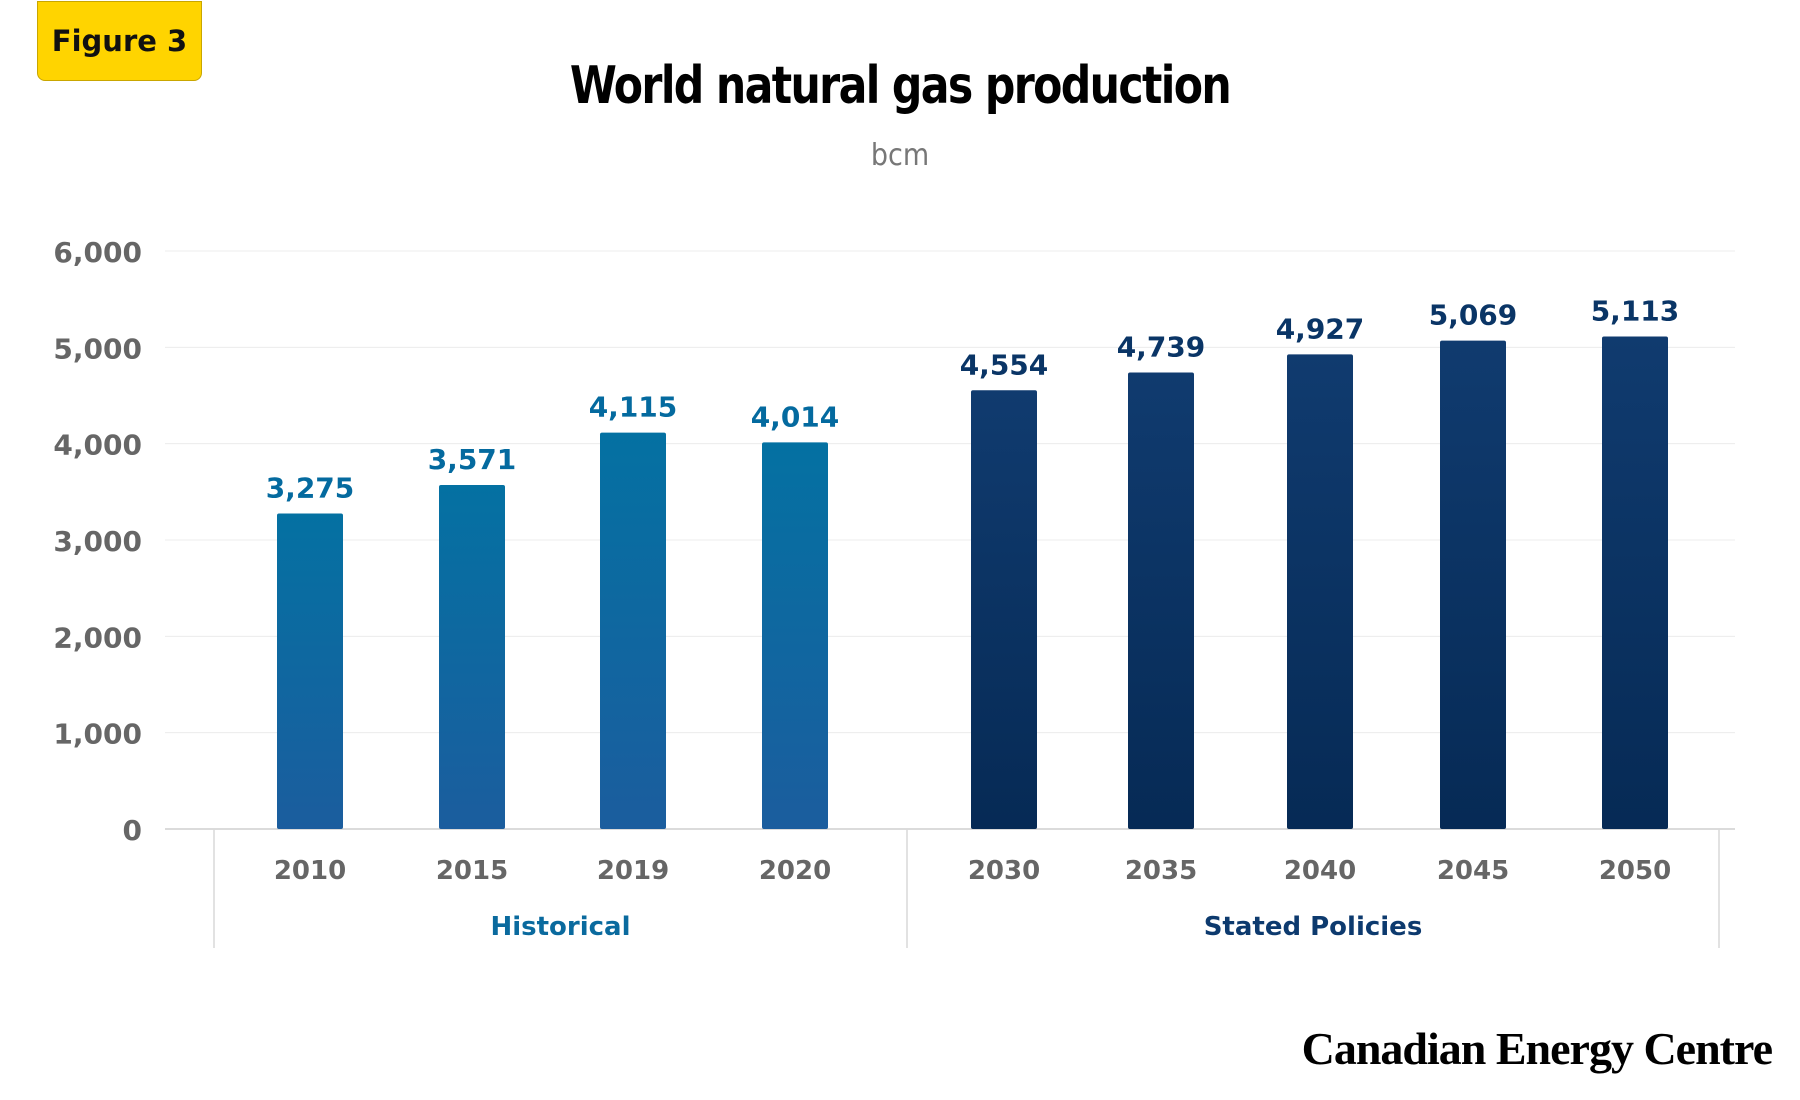 This screenshot has width=1800, height=1100. What do you see at coordinates (97, 445) in the screenshot?
I see `y-tick-label: 4,000` at bounding box center [97, 445].